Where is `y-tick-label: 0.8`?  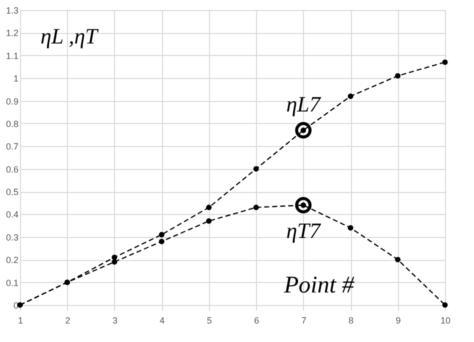 y-tick-label: 0.8 is located at coordinates (12, 123).